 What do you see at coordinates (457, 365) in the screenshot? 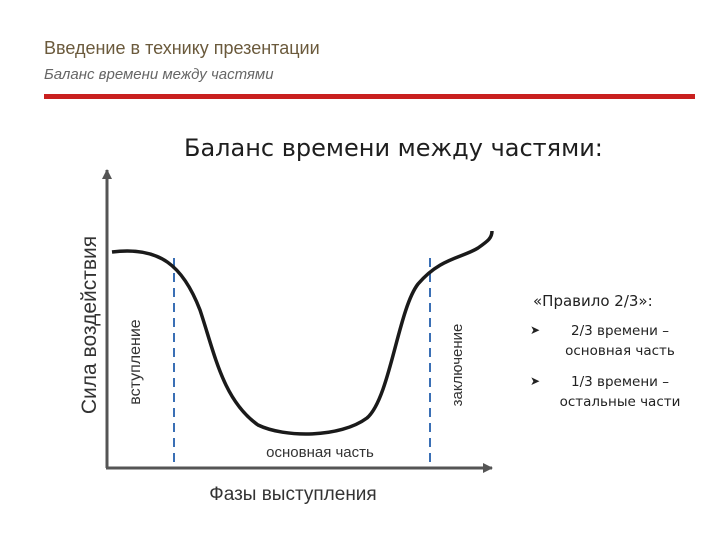
I see `phase-label-conclusion: заключение` at bounding box center [457, 365].